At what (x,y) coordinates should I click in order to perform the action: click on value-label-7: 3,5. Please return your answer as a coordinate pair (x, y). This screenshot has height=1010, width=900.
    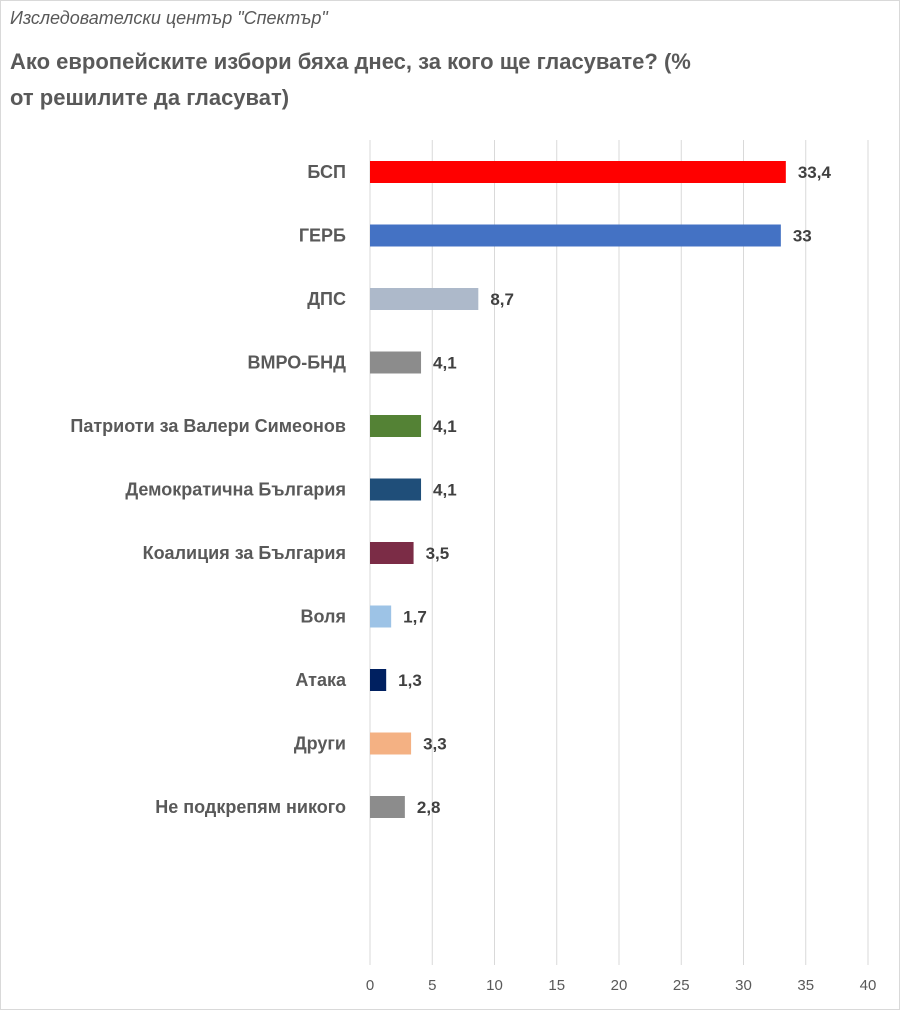
    Looking at the image, I should click on (438, 553).